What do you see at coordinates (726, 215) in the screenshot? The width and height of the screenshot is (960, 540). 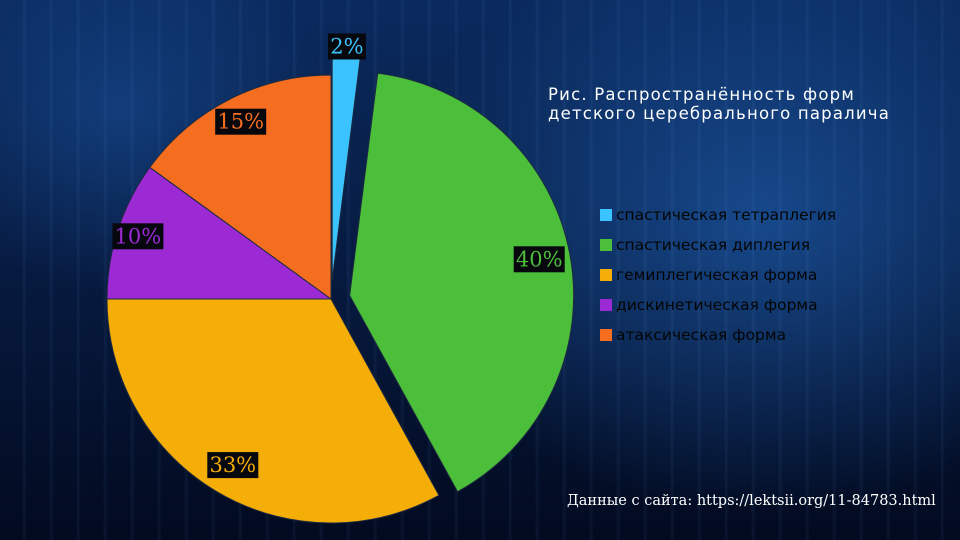 I see `legend-label-1: спастическая тетраплегия` at bounding box center [726, 215].